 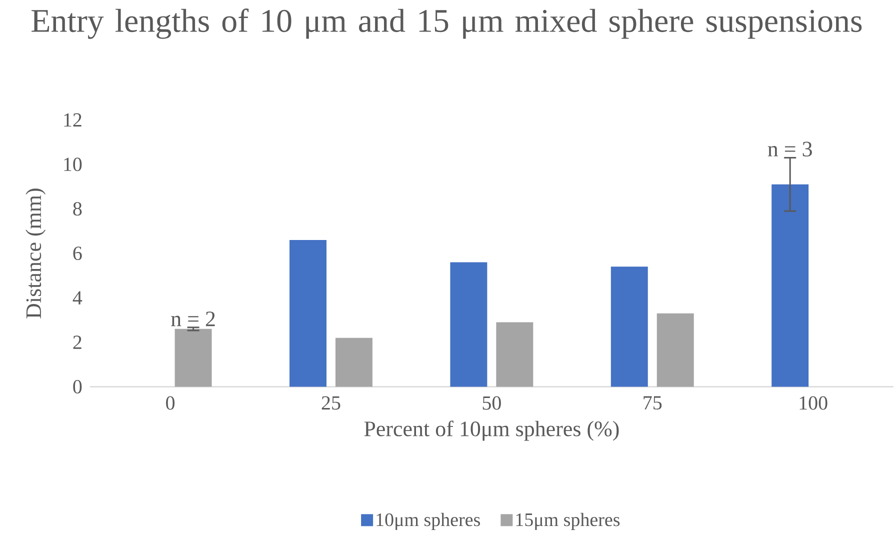 What do you see at coordinates (77, 343) in the screenshot?
I see `y-tick-label: 2` at bounding box center [77, 343].